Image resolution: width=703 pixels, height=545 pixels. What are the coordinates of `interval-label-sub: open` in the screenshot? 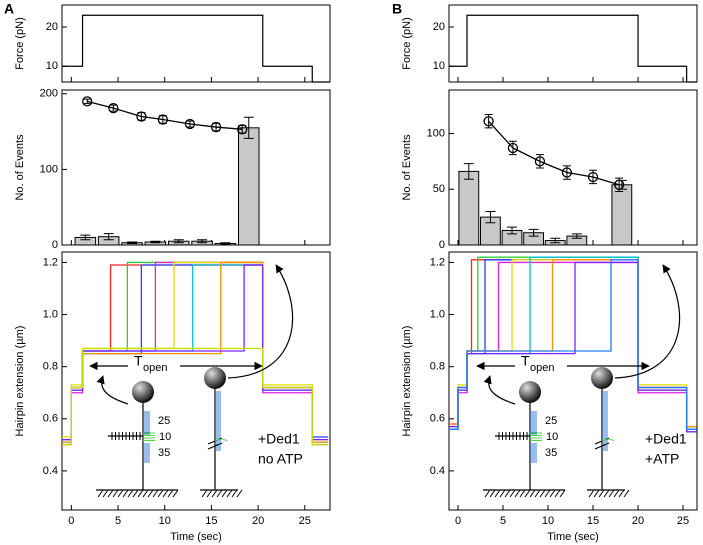 It's located at (155, 368).